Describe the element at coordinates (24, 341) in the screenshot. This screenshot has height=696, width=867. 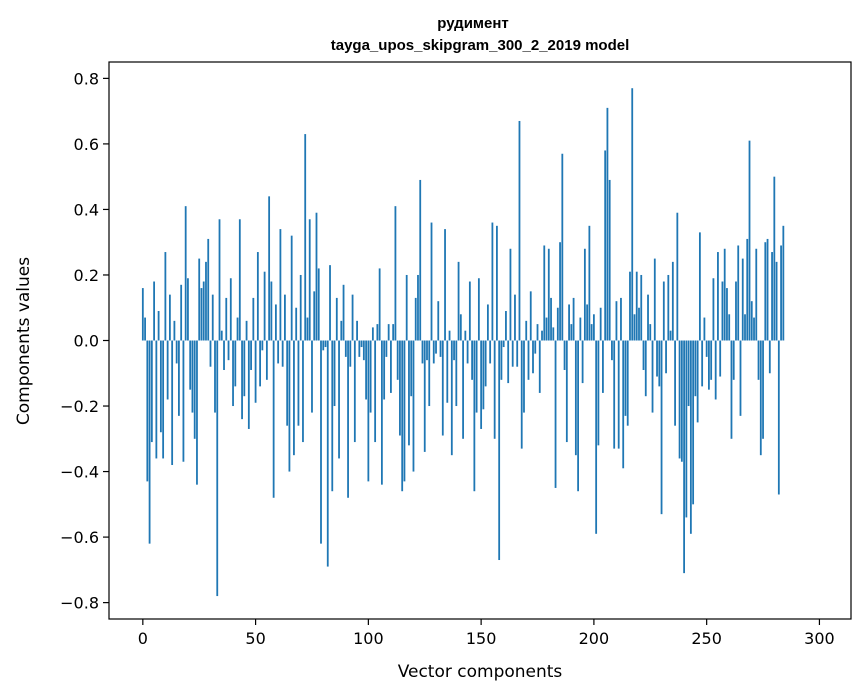
I see `y-axis-label: Components values` at that location.